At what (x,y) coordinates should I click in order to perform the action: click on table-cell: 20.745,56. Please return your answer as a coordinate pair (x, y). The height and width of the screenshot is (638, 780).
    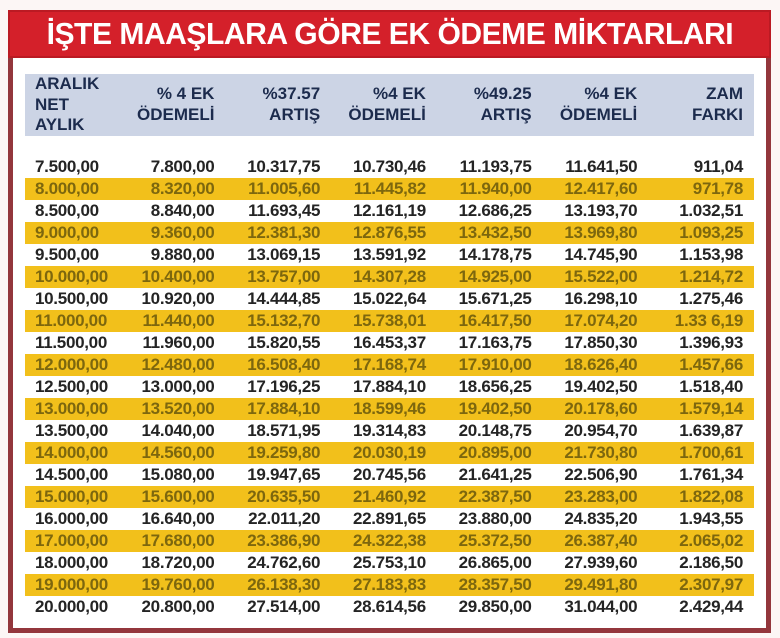
    Looking at the image, I should click on (389, 475).